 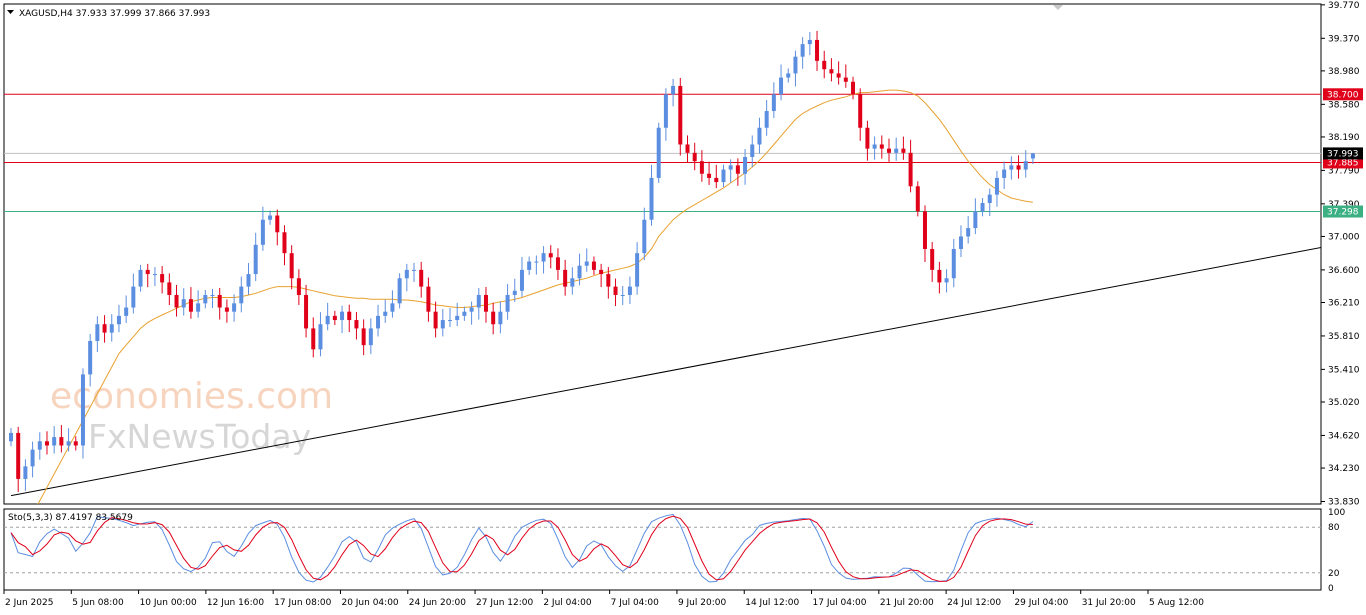 I want to click on price-tags: 38.700 37.885 37.298 37.993, so click(x=1343, y=153).